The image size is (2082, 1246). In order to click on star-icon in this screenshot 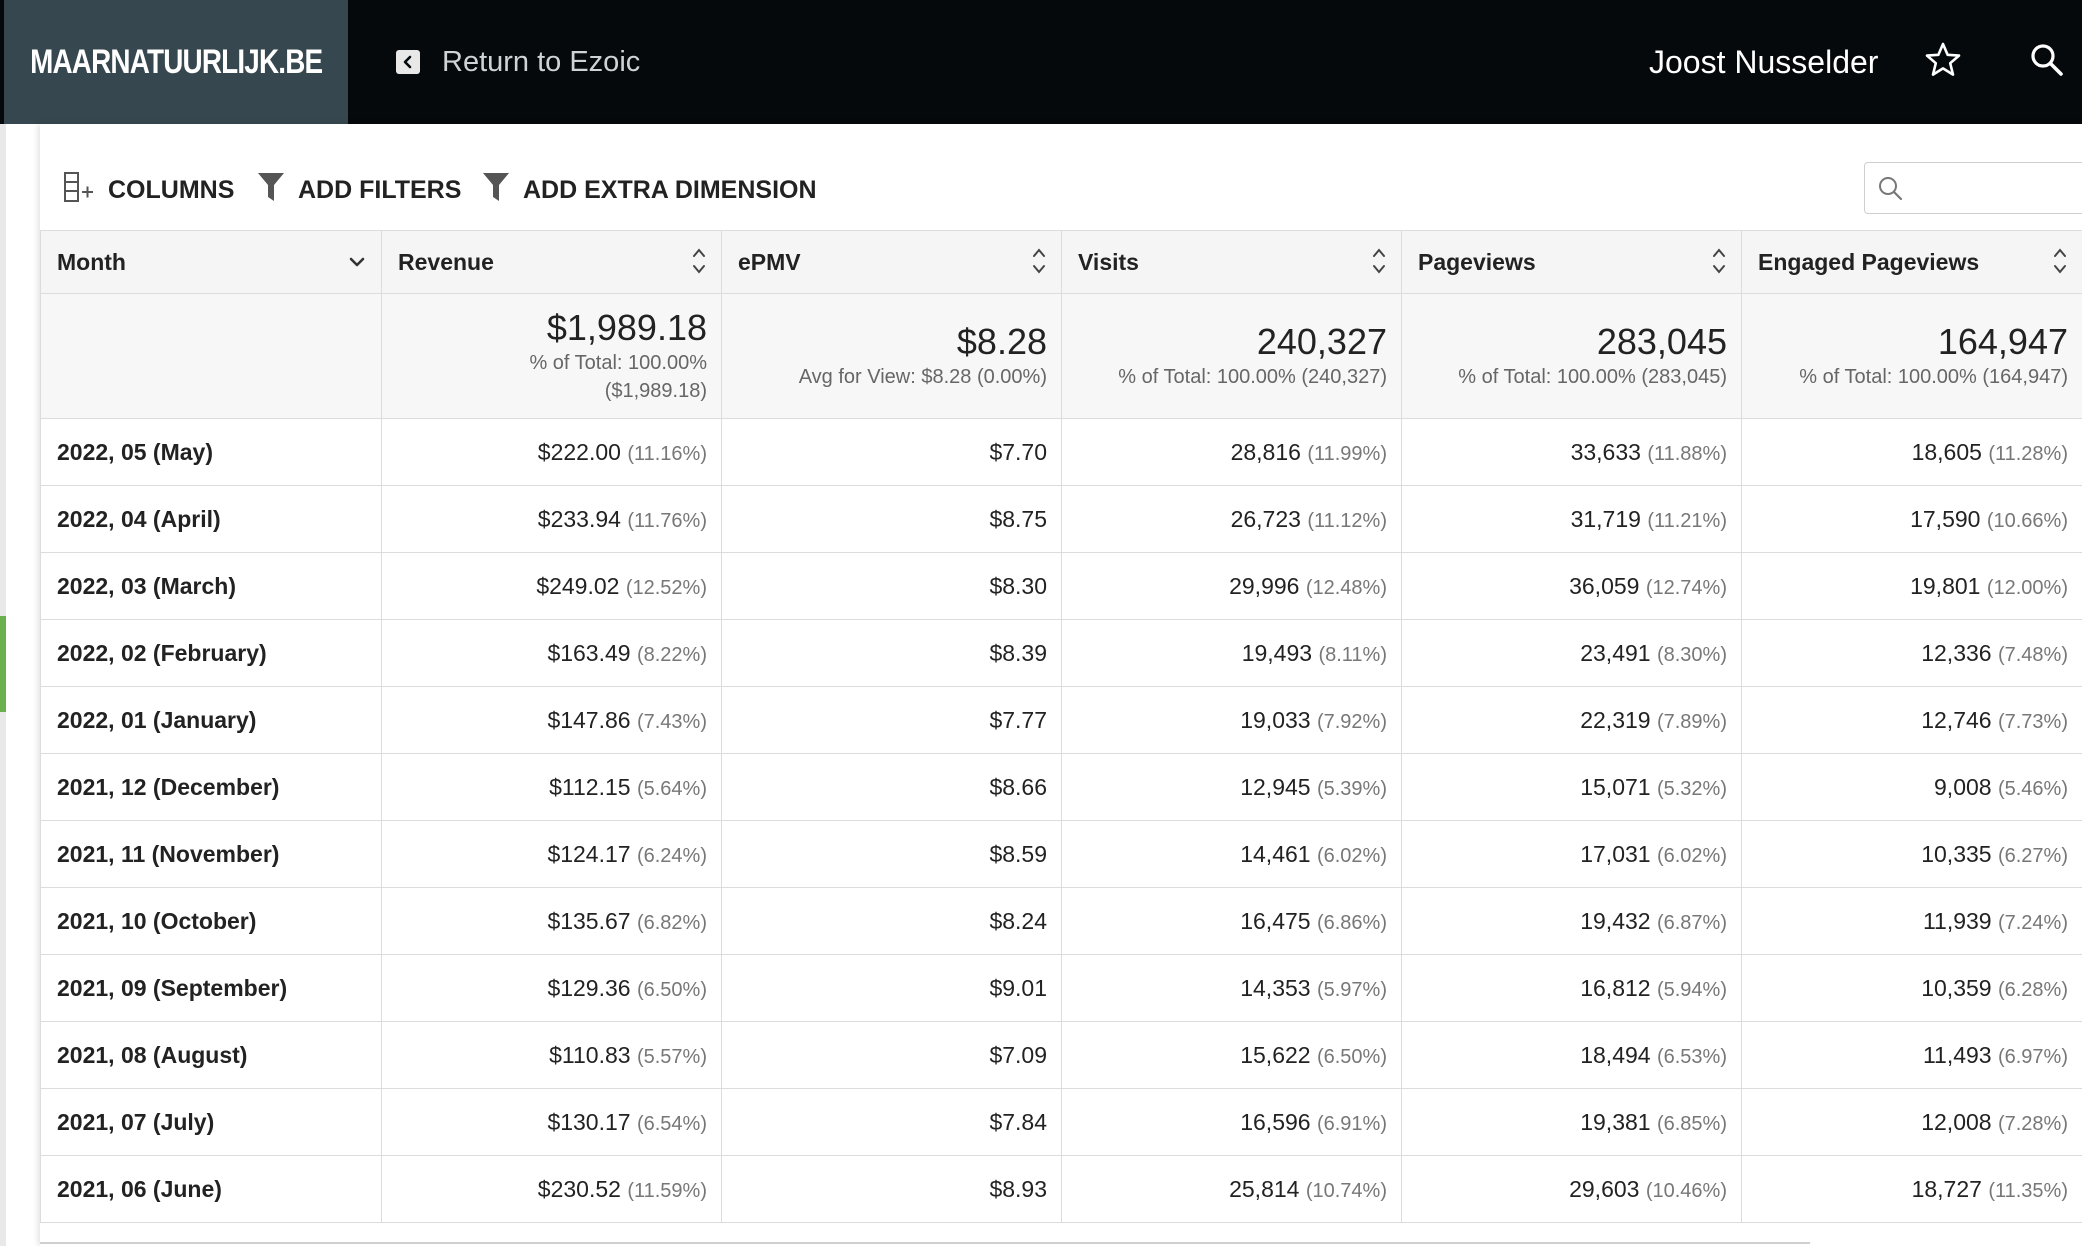, I will do `click(1943, 60)`.